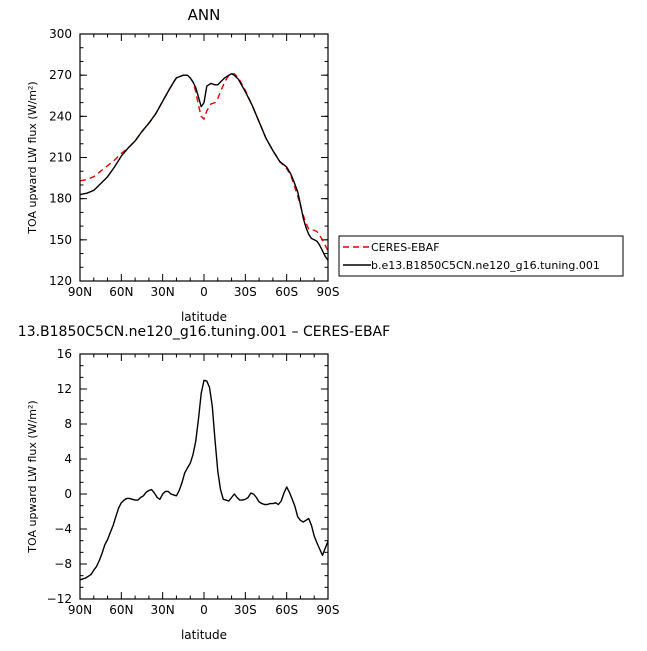 Image resolution: width=647 pixels, height=651 pixels. I want to click on y-tick-label: −8, so click(63, 564).